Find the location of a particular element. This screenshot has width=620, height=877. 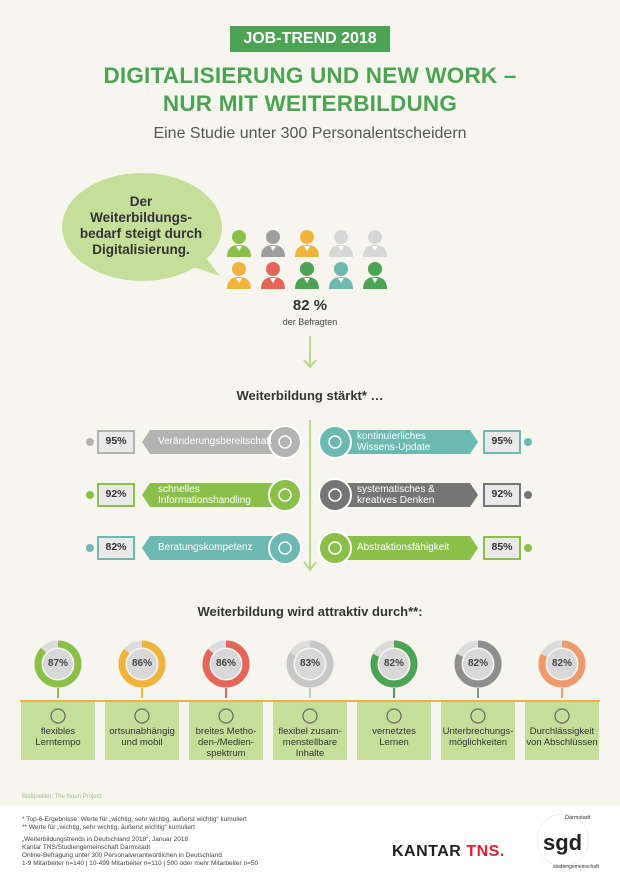

bubble-line-2: Weiterbildungs- is located at coordinates (141, 217).